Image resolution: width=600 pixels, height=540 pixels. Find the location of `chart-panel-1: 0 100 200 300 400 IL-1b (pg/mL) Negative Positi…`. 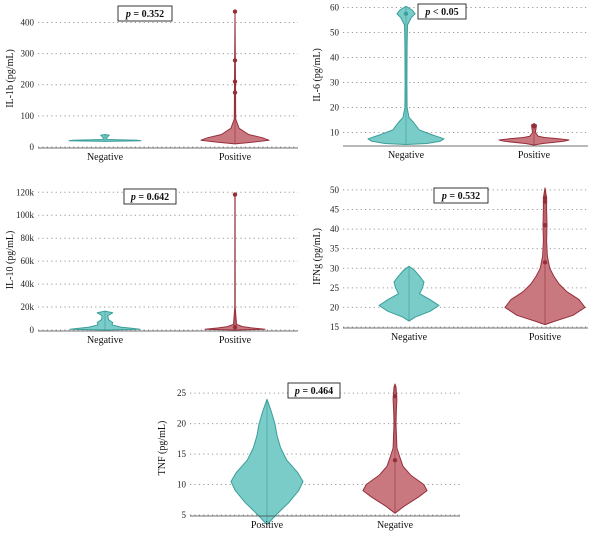

chart-panel-1: 0 100 200 300 400 IL-1b (pg/mL) Negative Positi… is located at coordinates (151, 84).